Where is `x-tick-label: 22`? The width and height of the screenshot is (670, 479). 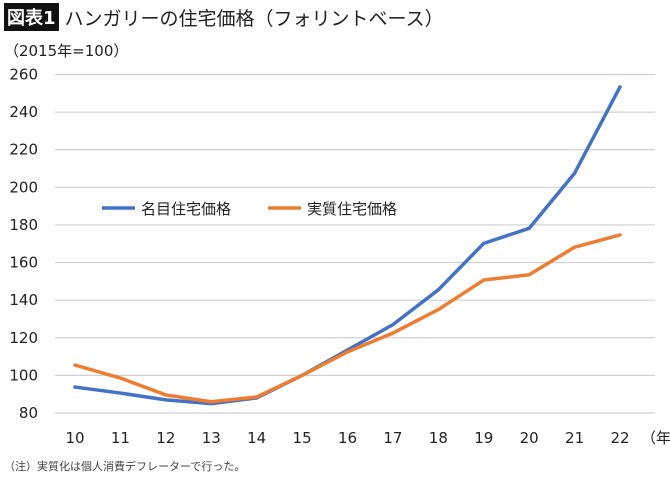
x-tick-label: 22 is located at coordinates (619, 438).